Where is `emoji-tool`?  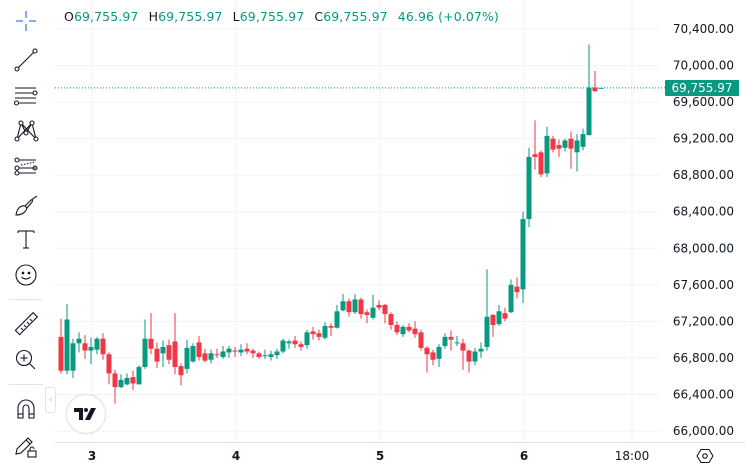 emoji-tool is located at coordinates (26, 275).